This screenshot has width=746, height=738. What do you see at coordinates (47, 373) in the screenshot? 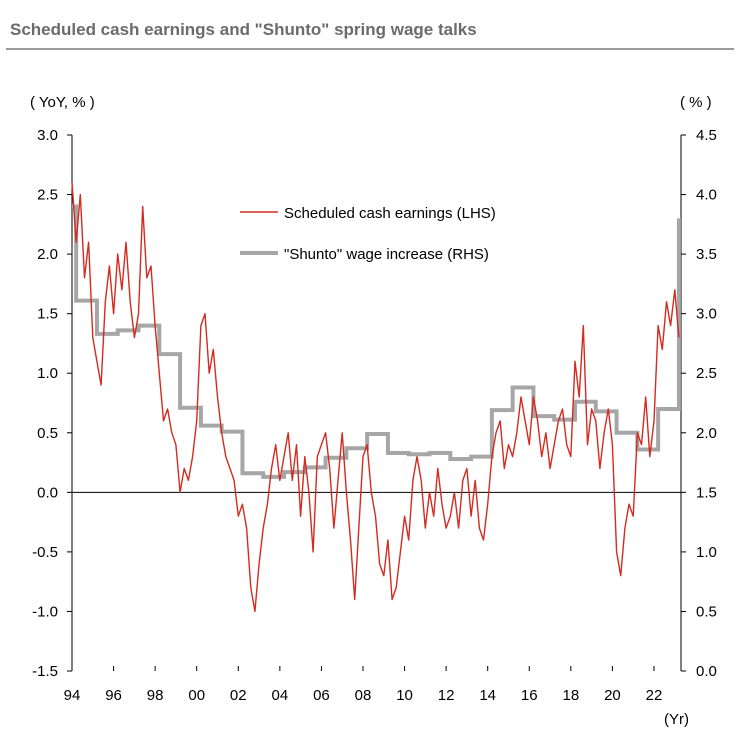
I see `left-tick-label: 1.0` at bounding box center [47, 373].